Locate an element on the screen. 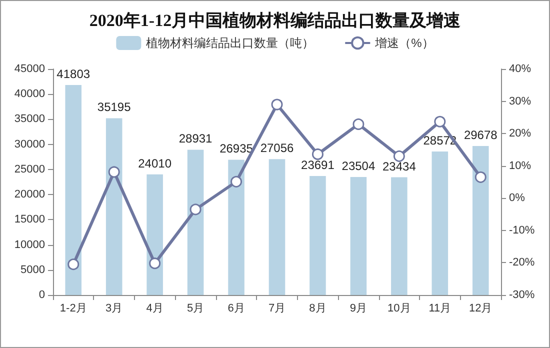 This screenshot has height=348, width=550. y-tick-label: 25000 is located at coordinates (29, 169).